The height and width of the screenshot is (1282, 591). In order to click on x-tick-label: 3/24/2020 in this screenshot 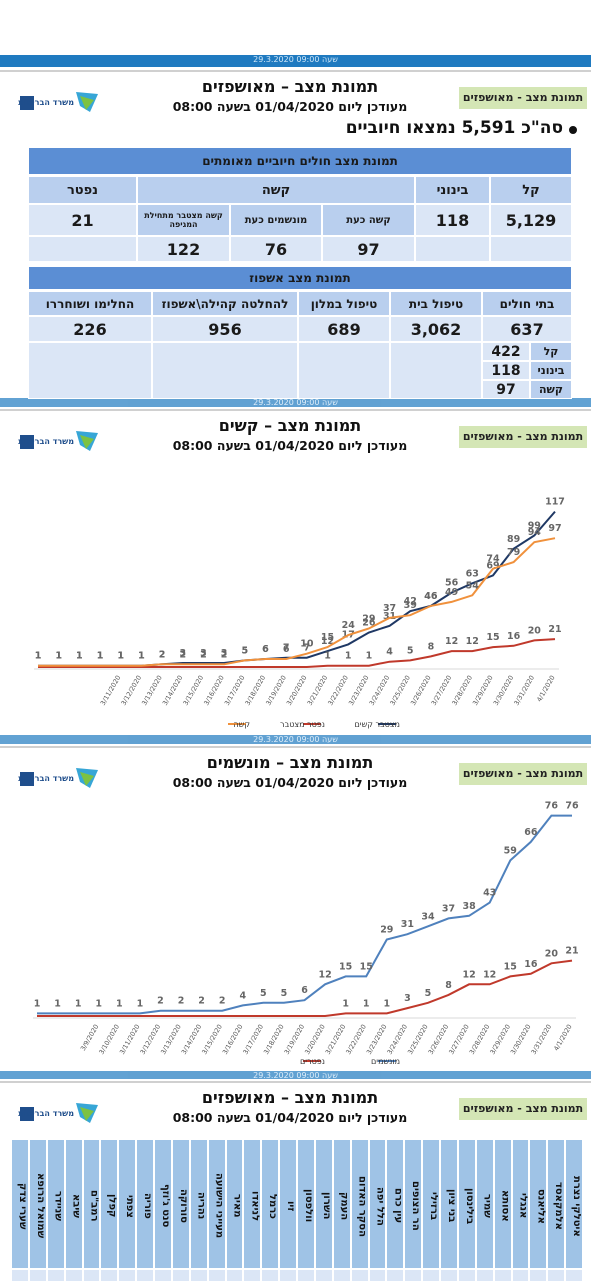, I will do `click(380, 690)`.